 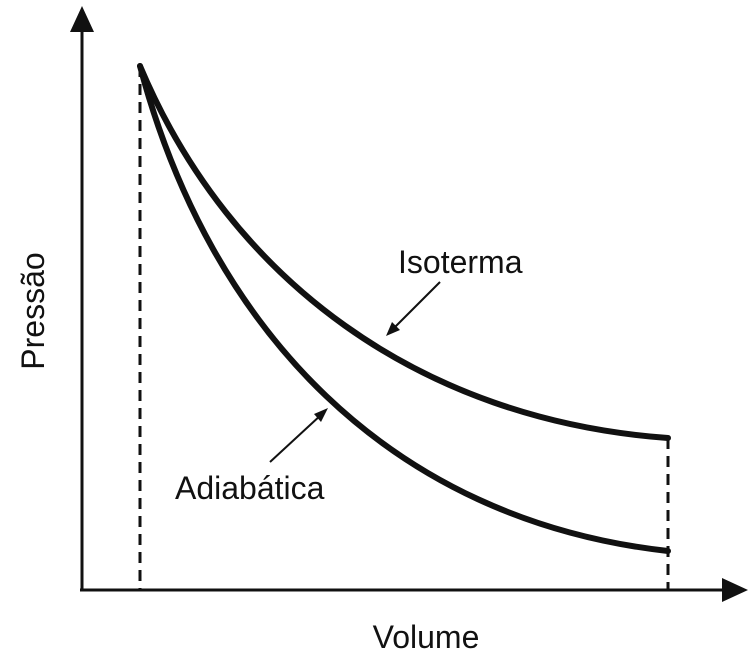 I want to click on y-axis-label: Pressão, so click(x=33, y=310).